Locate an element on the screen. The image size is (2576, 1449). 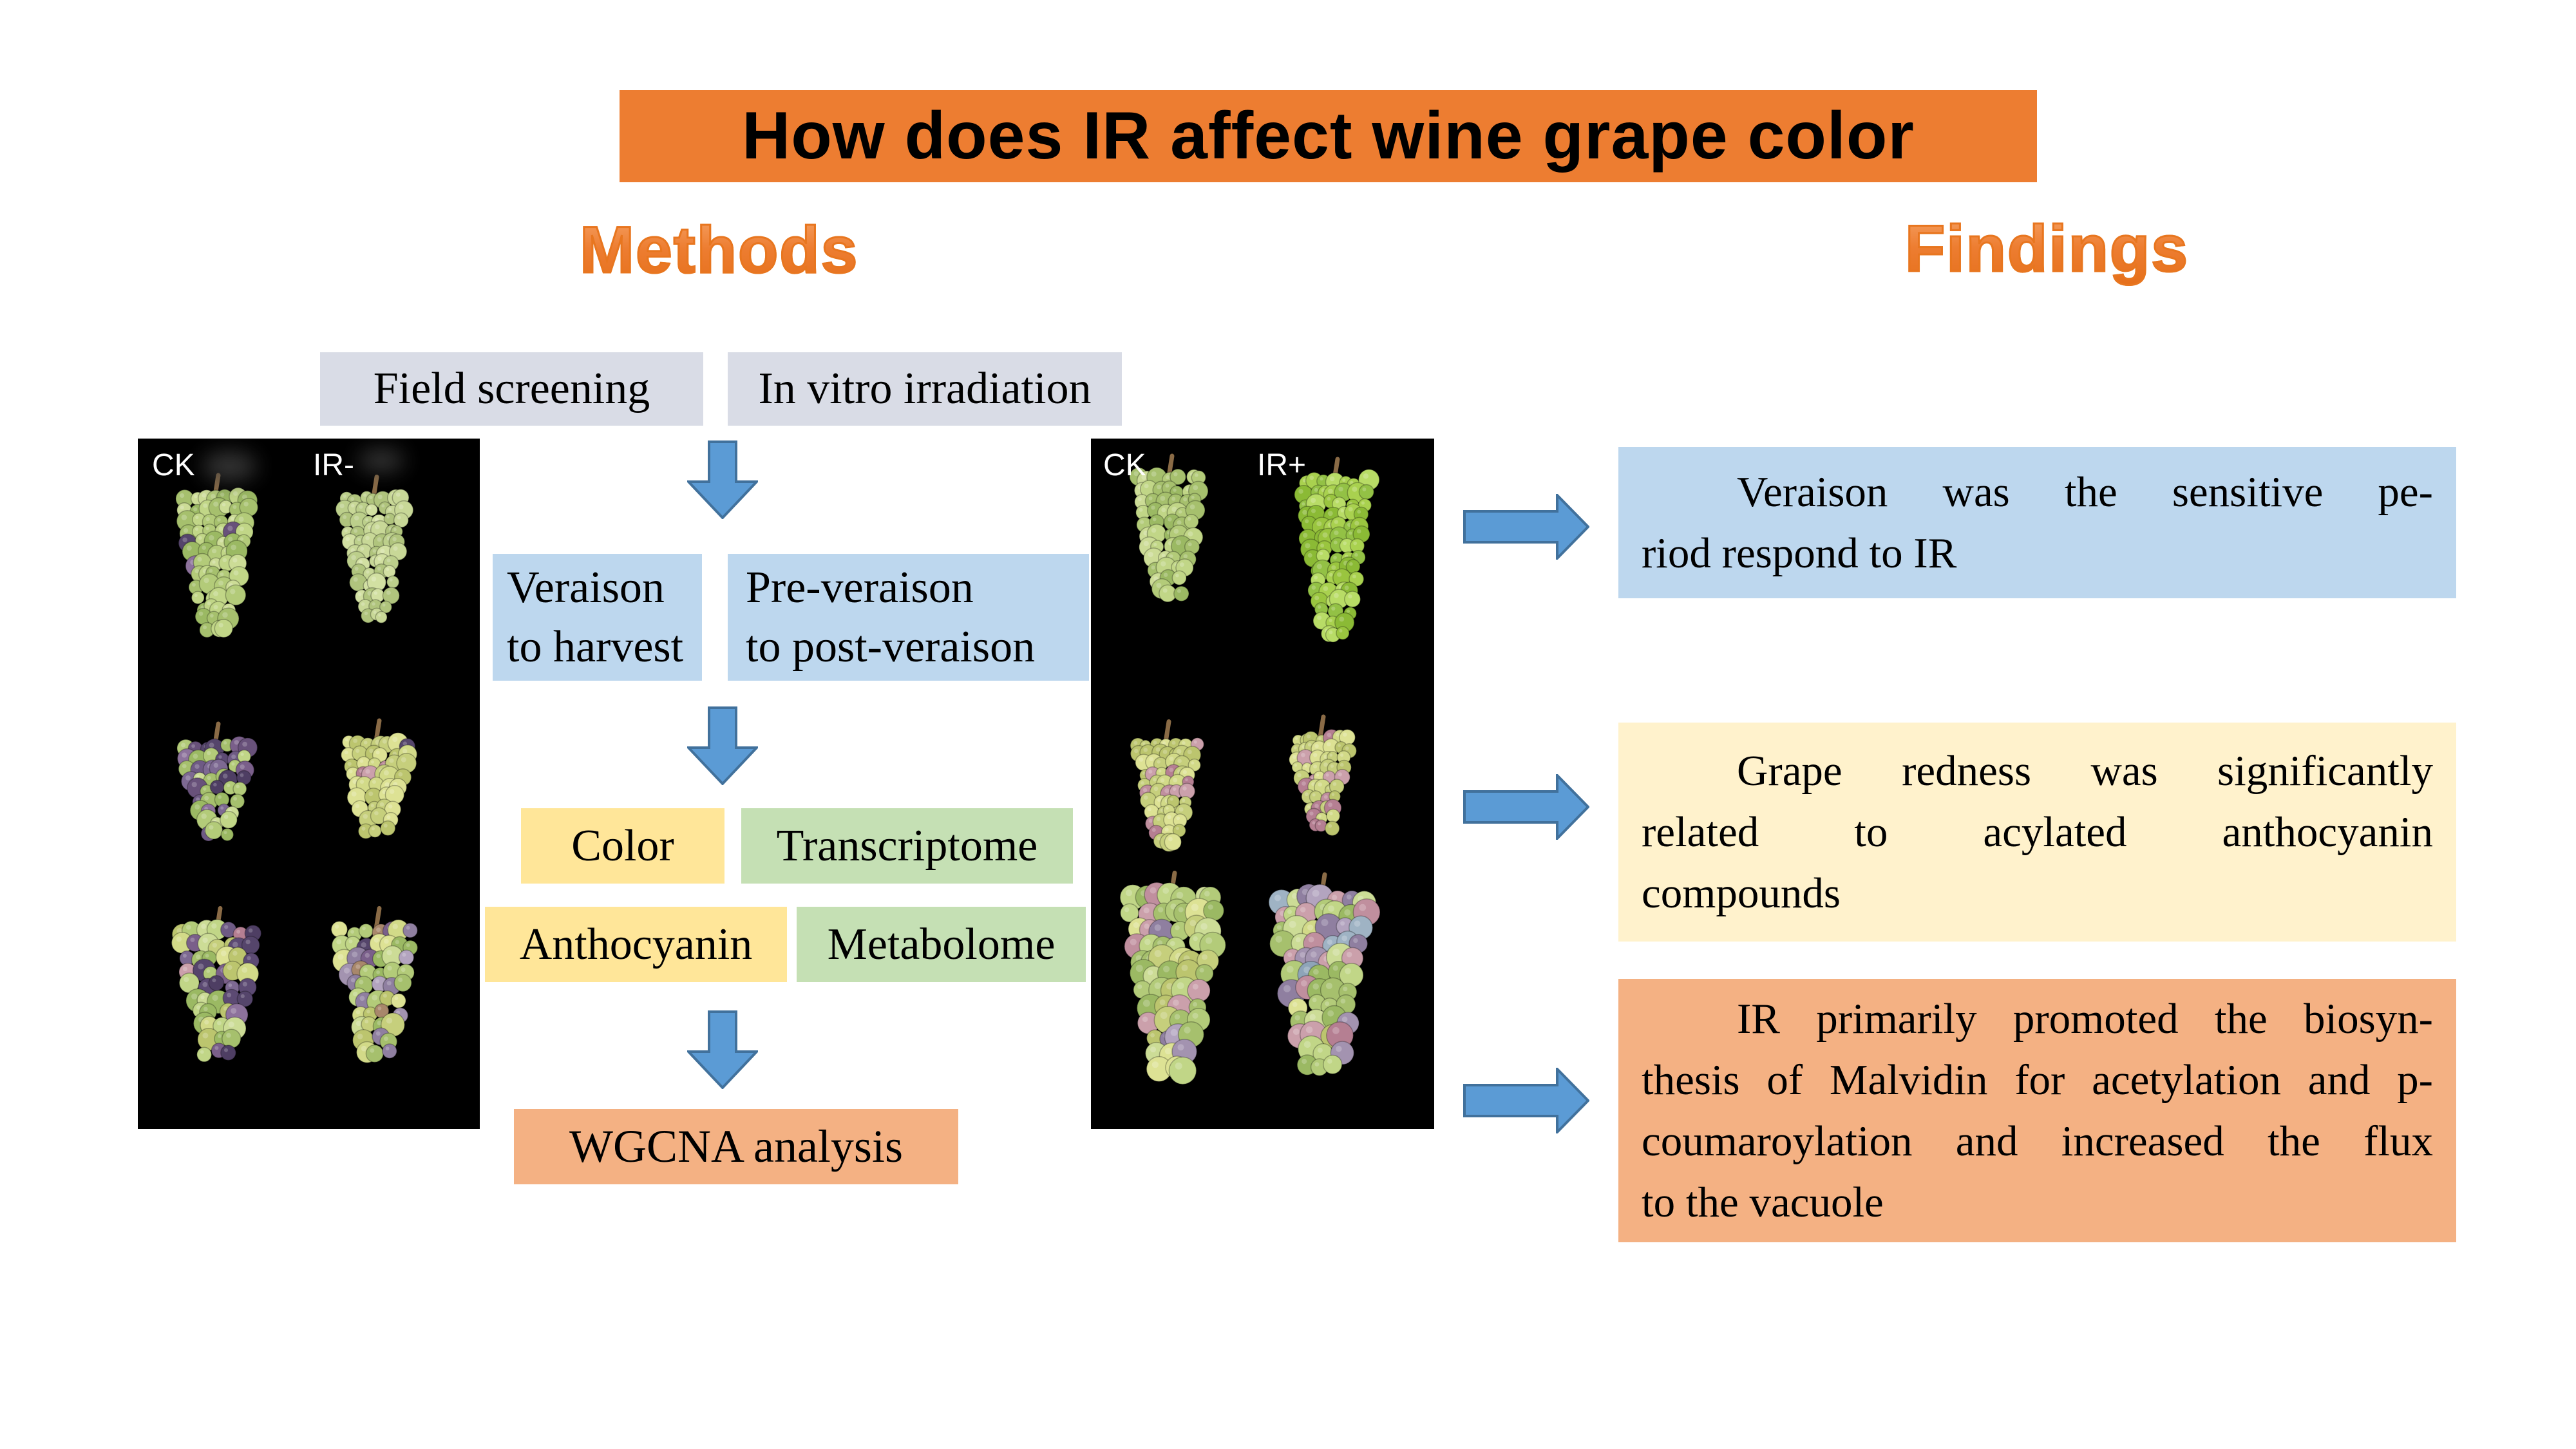
flow-box-color: Color is located at coordinates (622, 846).